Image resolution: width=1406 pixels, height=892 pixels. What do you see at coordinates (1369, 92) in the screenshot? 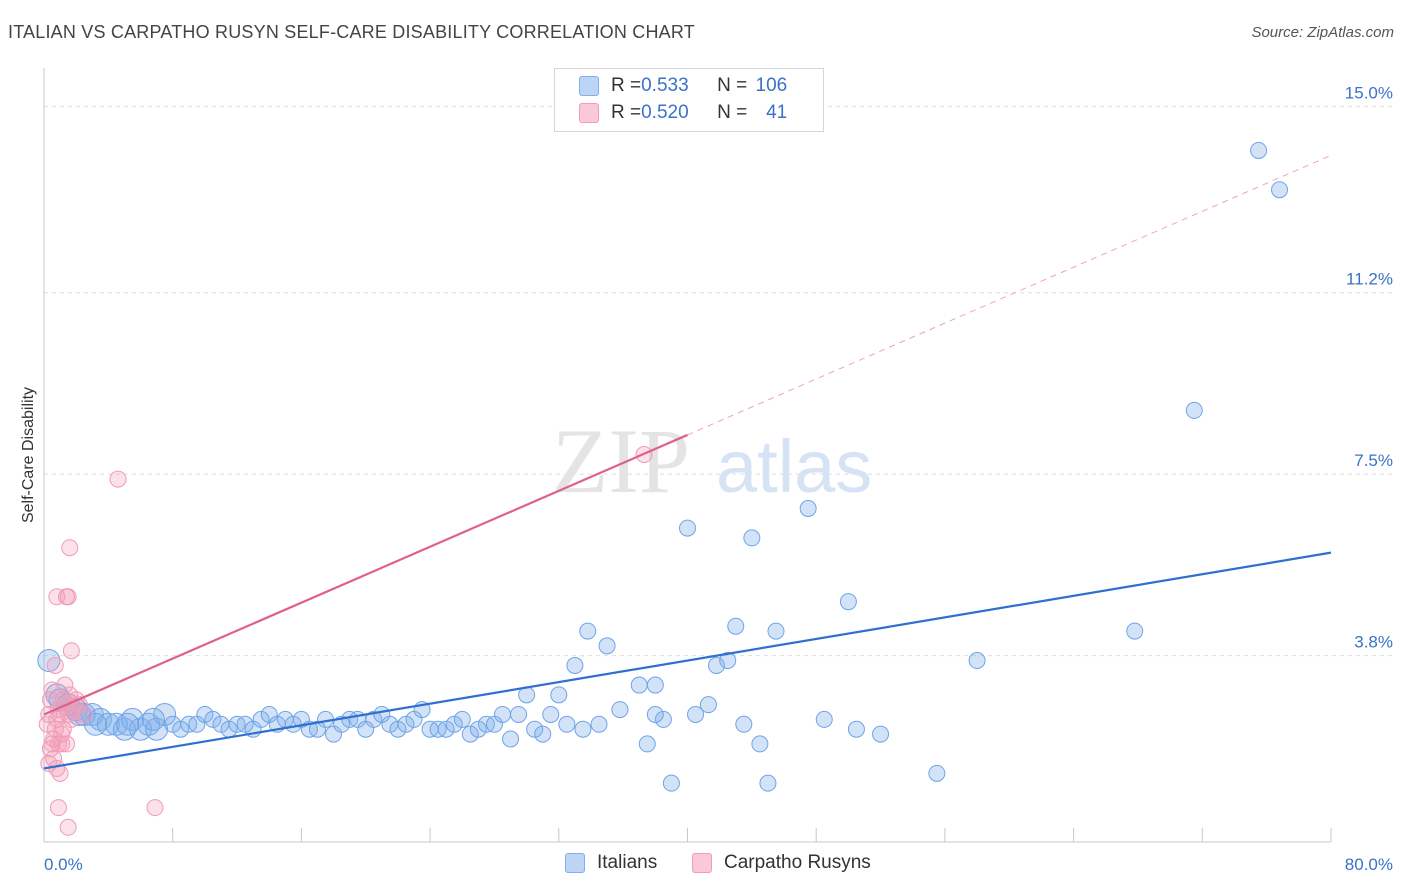
I see `y-tick-label: 15.0%` at bounding box center [1369, 92].